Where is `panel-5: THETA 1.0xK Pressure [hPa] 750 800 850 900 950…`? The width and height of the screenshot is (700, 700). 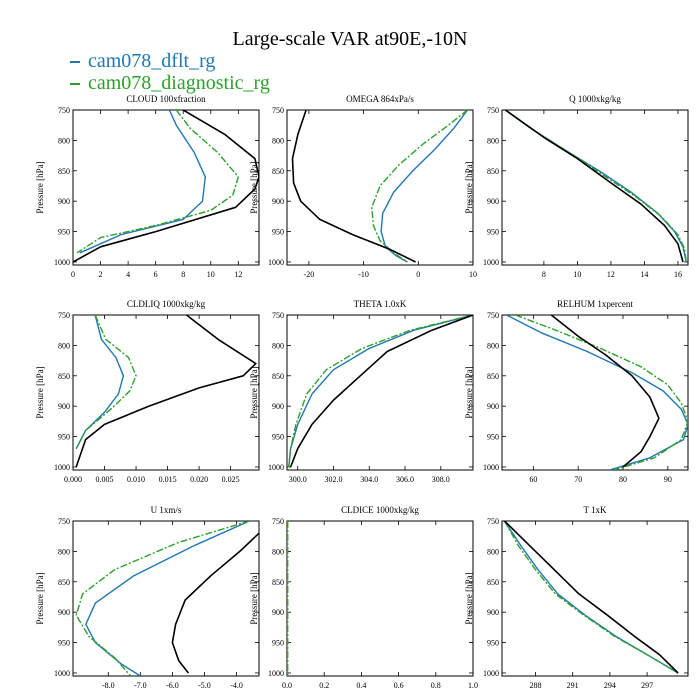
panel-5: THETA 1.0xK Pressure [hPa] 750 800 850 900 950… is located at coordinates (361, 391).